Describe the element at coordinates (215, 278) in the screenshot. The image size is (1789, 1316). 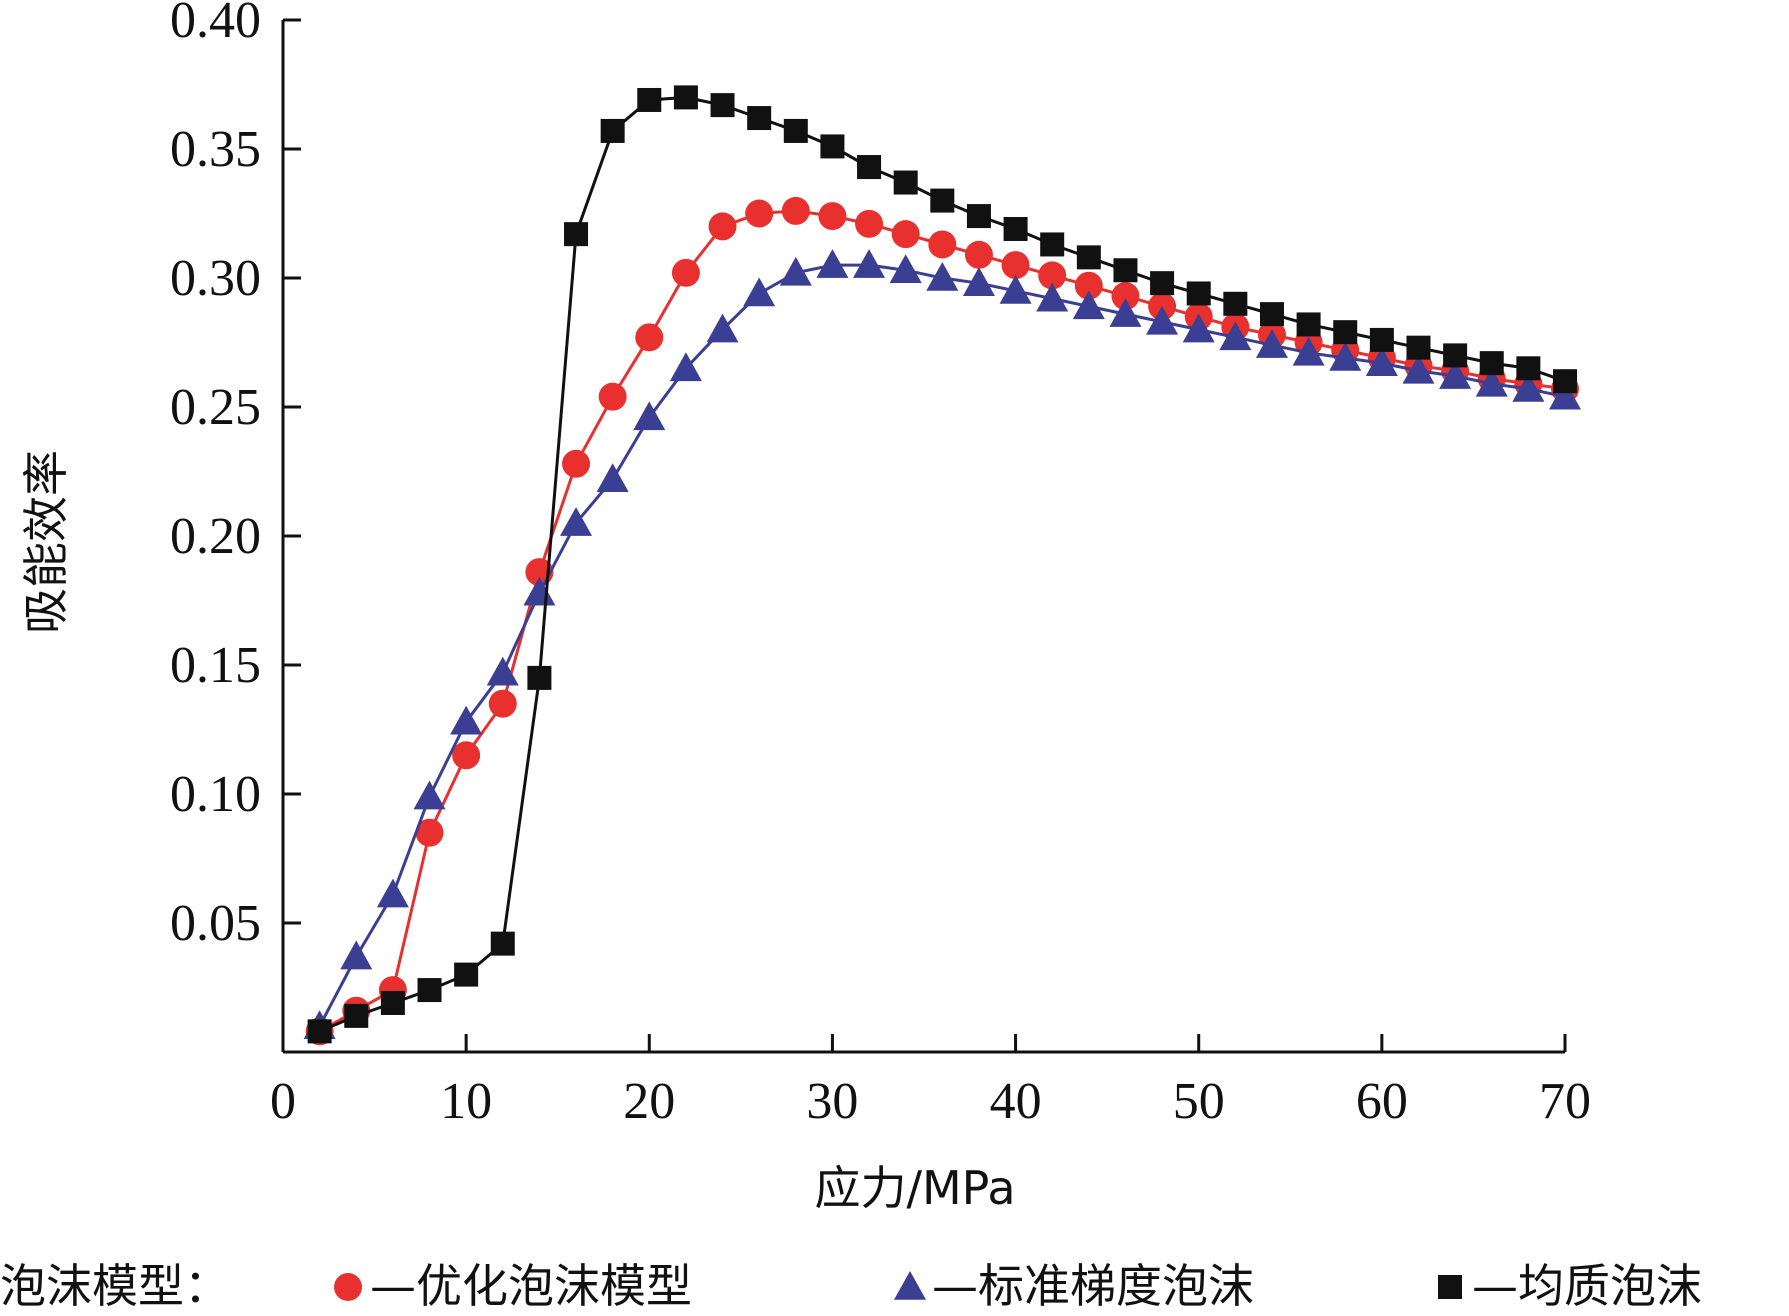
I see `y-tick-label: 0.30` at that location.